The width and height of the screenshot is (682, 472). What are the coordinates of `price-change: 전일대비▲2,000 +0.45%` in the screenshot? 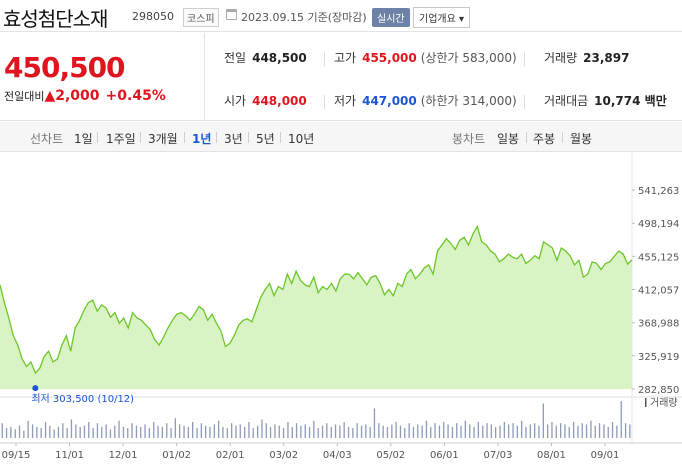 It's located at (85, 96).